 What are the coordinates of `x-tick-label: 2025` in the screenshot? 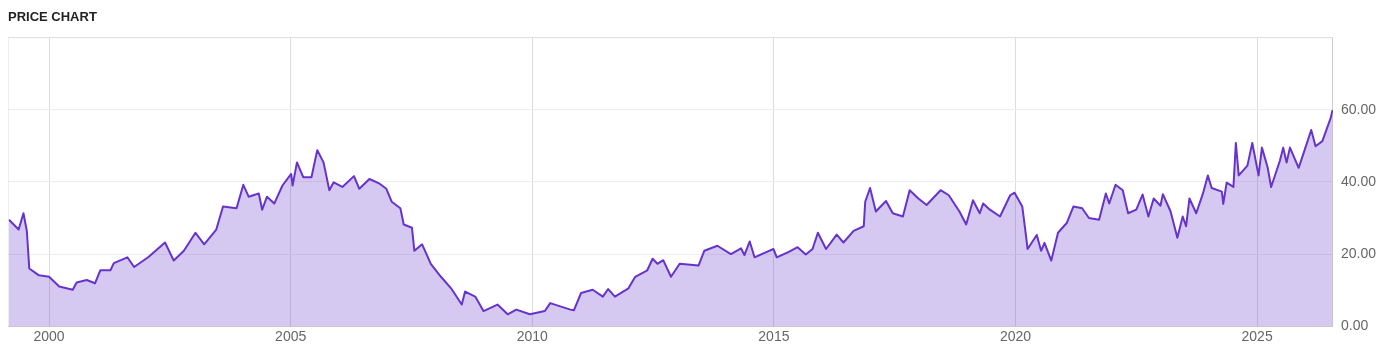 It's located at (1257, 336).